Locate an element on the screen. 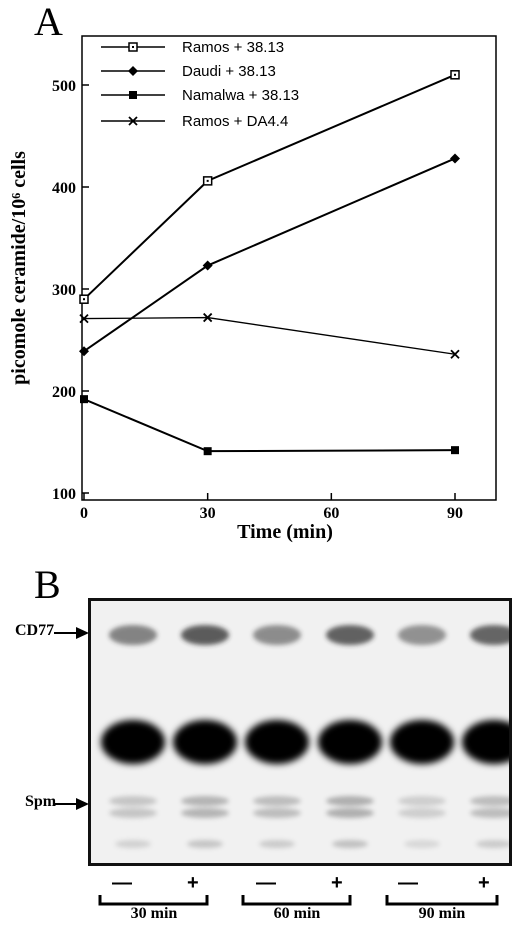 The width and height of the screenshot is (520, 925). legend-label-4: Ramos + DA4.4 is located at coordinates (235, 121).